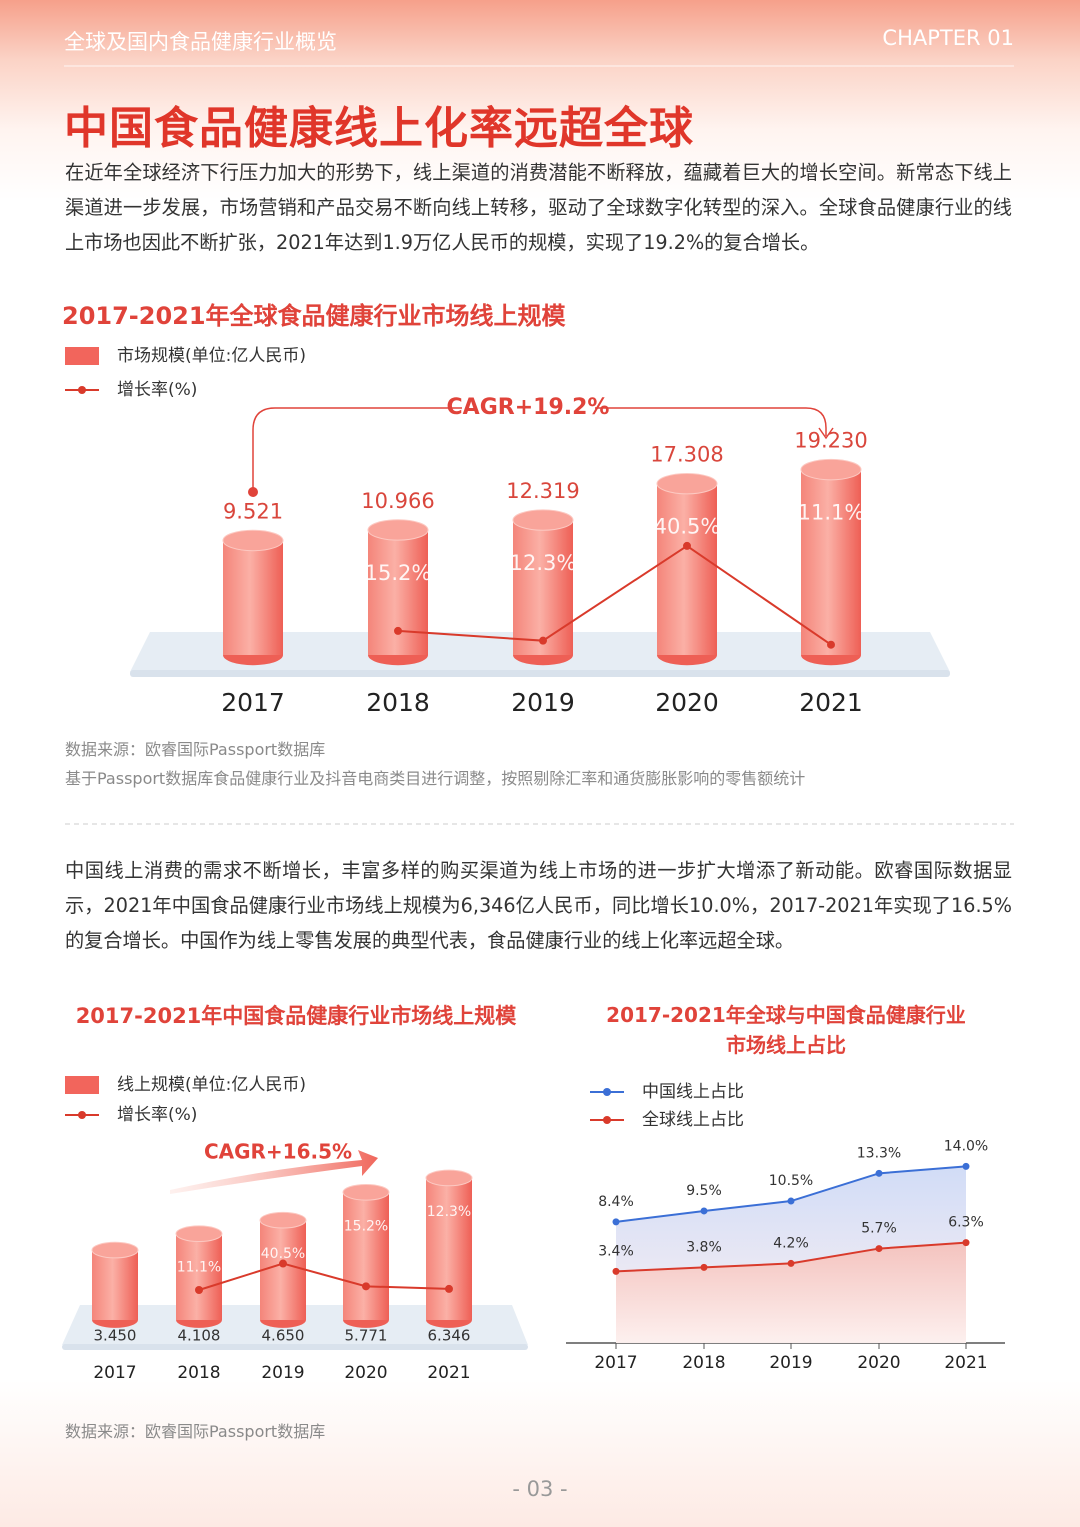 This screenshot has width=1080, height=1527. Describe the element at coordinates (211, 356) in the screenshot. I see `legend-label: 市场规模(单位:亿人民币)` at that location.